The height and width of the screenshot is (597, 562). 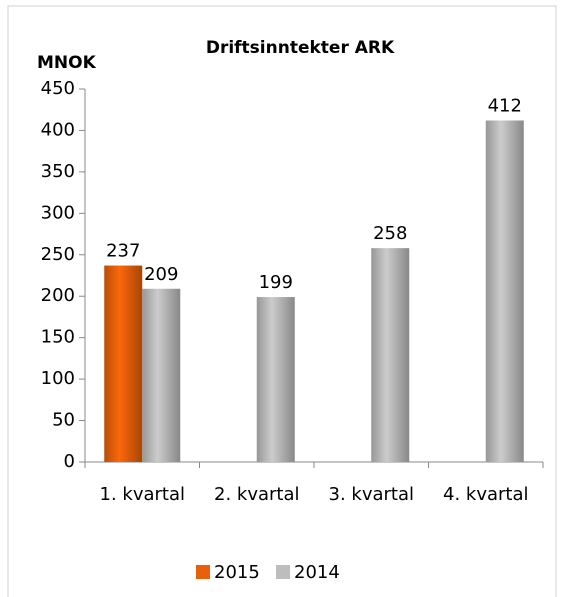 I want to click on y-tick-label: 350, so click(x=58, y=171).